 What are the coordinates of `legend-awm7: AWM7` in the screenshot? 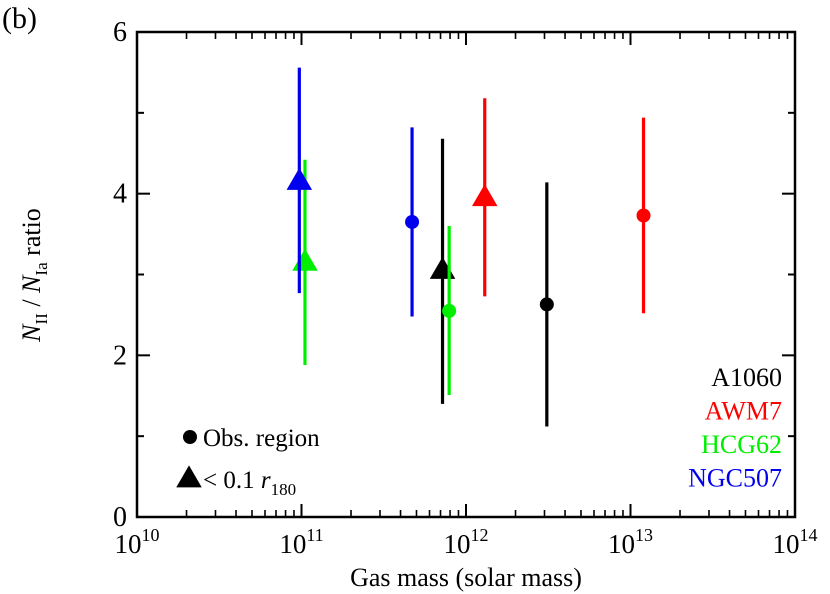 It's located at (743, 411).